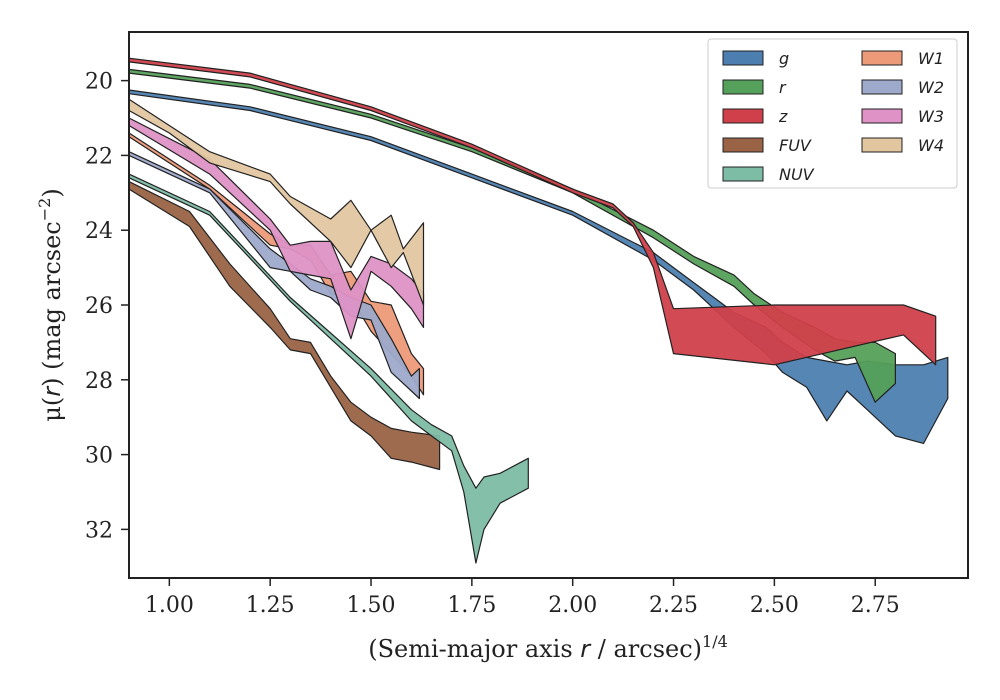 The height and width of the screenshot is (700, 1000). What do you see at coordinates (795, 145) in the screenshot?
I see `legend-label: FUV` at bounding box center [795, 145].